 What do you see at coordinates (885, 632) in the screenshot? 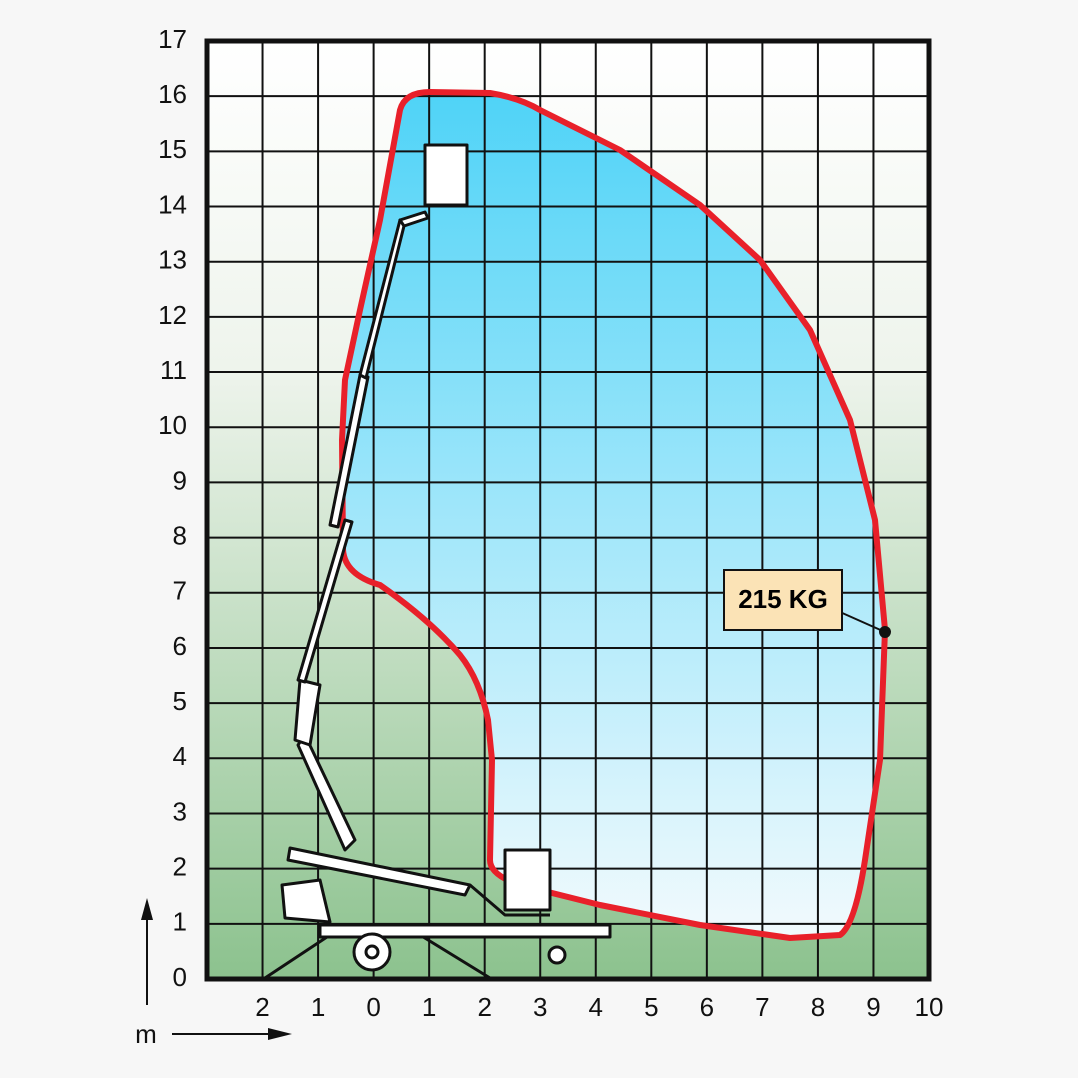
I see `callout-dot` at bounding box center [885, 632].